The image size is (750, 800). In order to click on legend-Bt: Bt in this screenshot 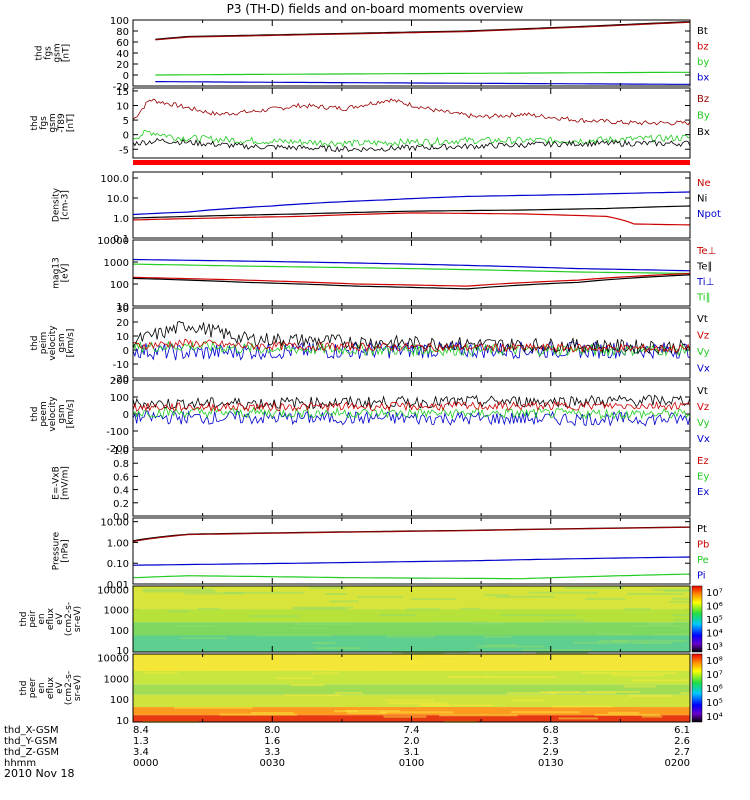, I will do `click(702, 31)`.